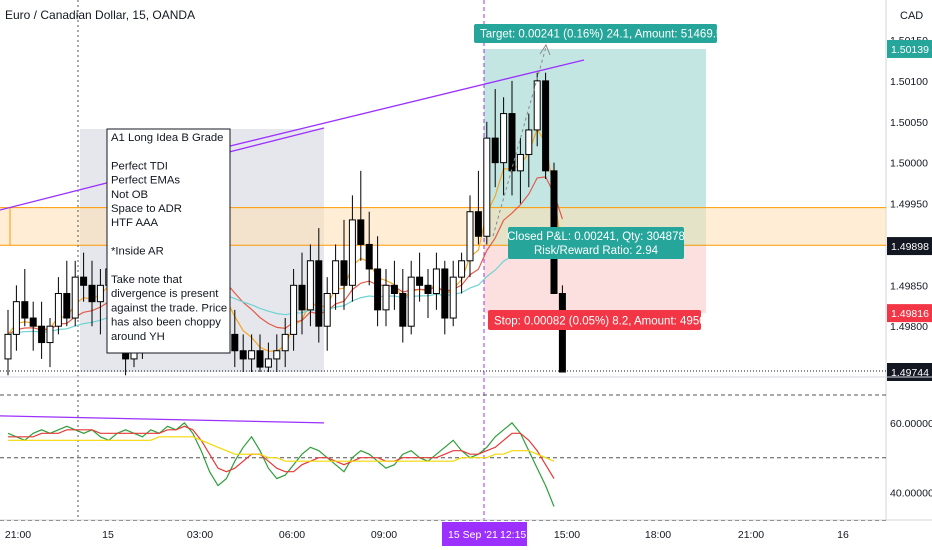  I want to click on stop-label, so click(594, 320).